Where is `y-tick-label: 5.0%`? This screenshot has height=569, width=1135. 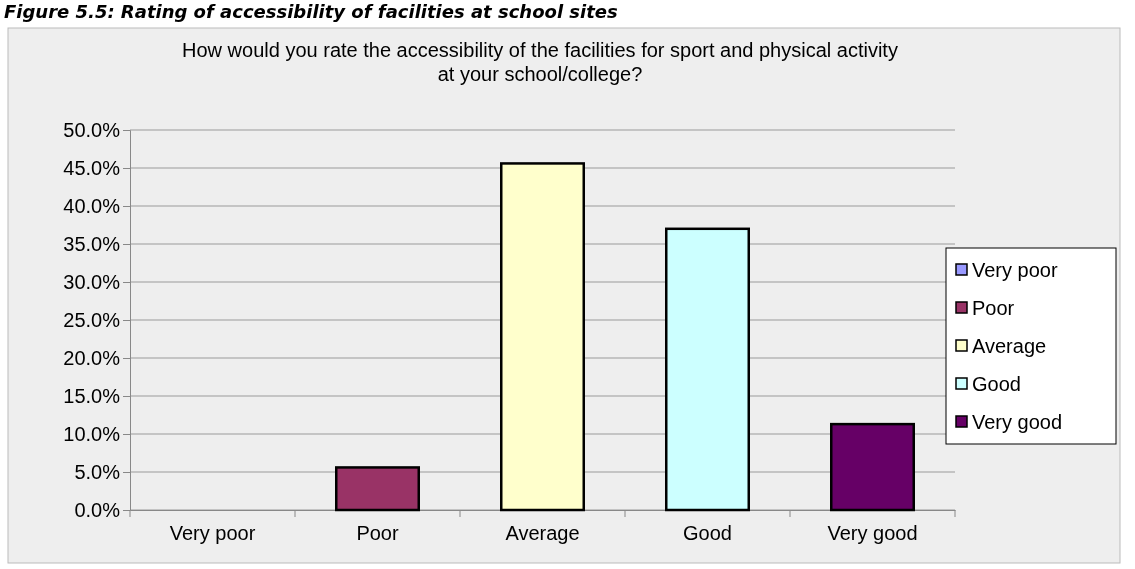
y-tick-label: 5.0% is located at coordinates (97, 471).